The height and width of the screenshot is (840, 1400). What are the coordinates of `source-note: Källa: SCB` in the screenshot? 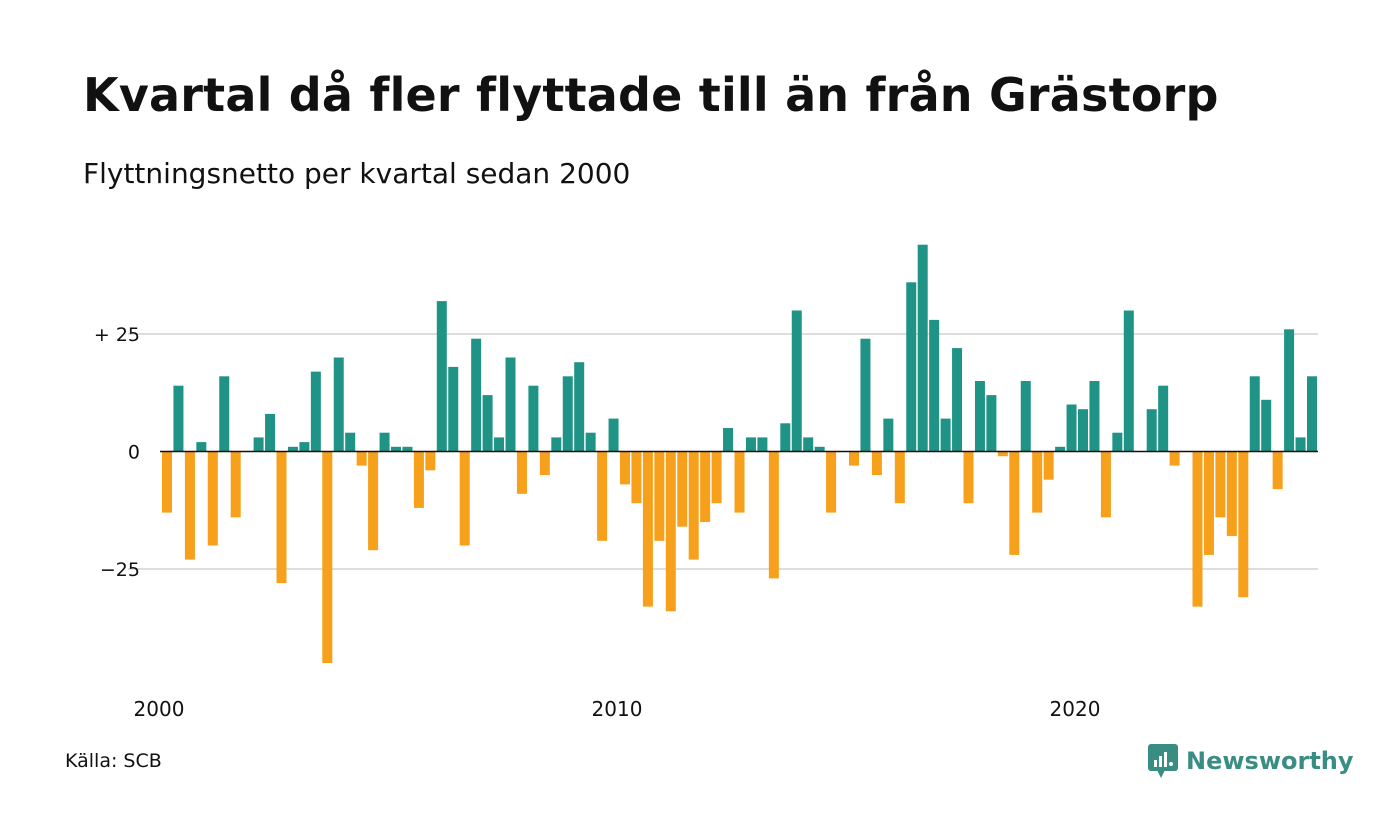 It's located at (113, 761).